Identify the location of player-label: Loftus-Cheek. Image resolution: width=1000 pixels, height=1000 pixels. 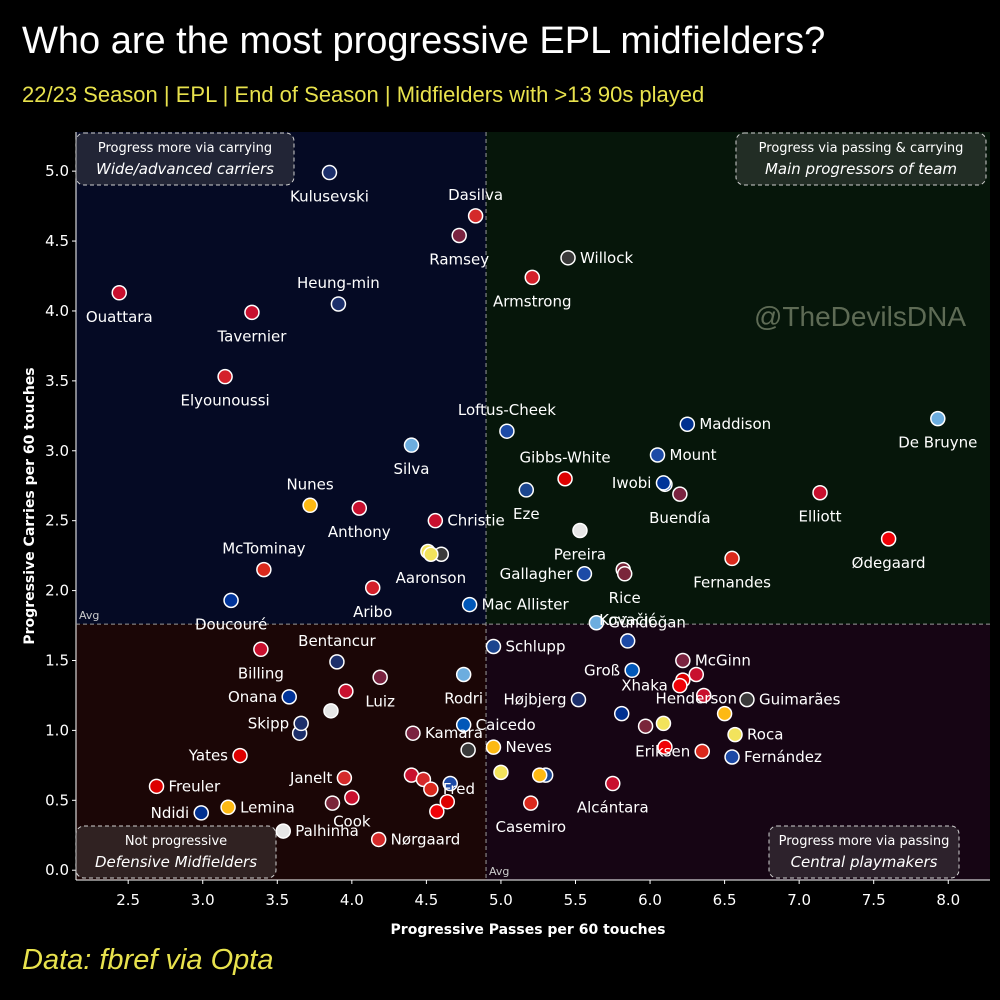
(507, 410).